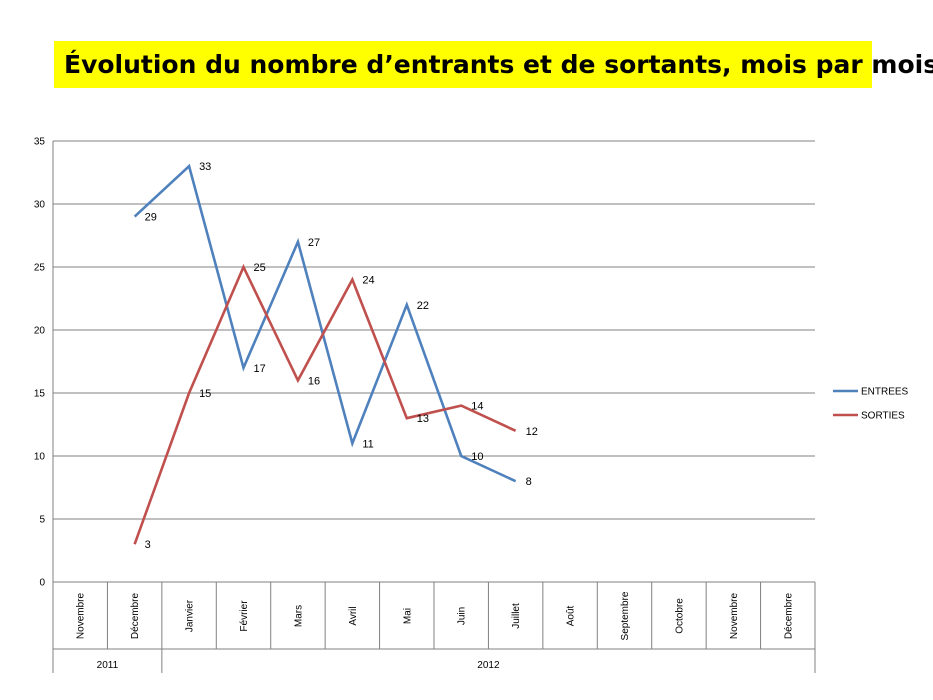 This screenshot has height=700, width=933. Describe the element at coordinates (314, 243) in the screenshot. I see `data-label: 27` at that location.